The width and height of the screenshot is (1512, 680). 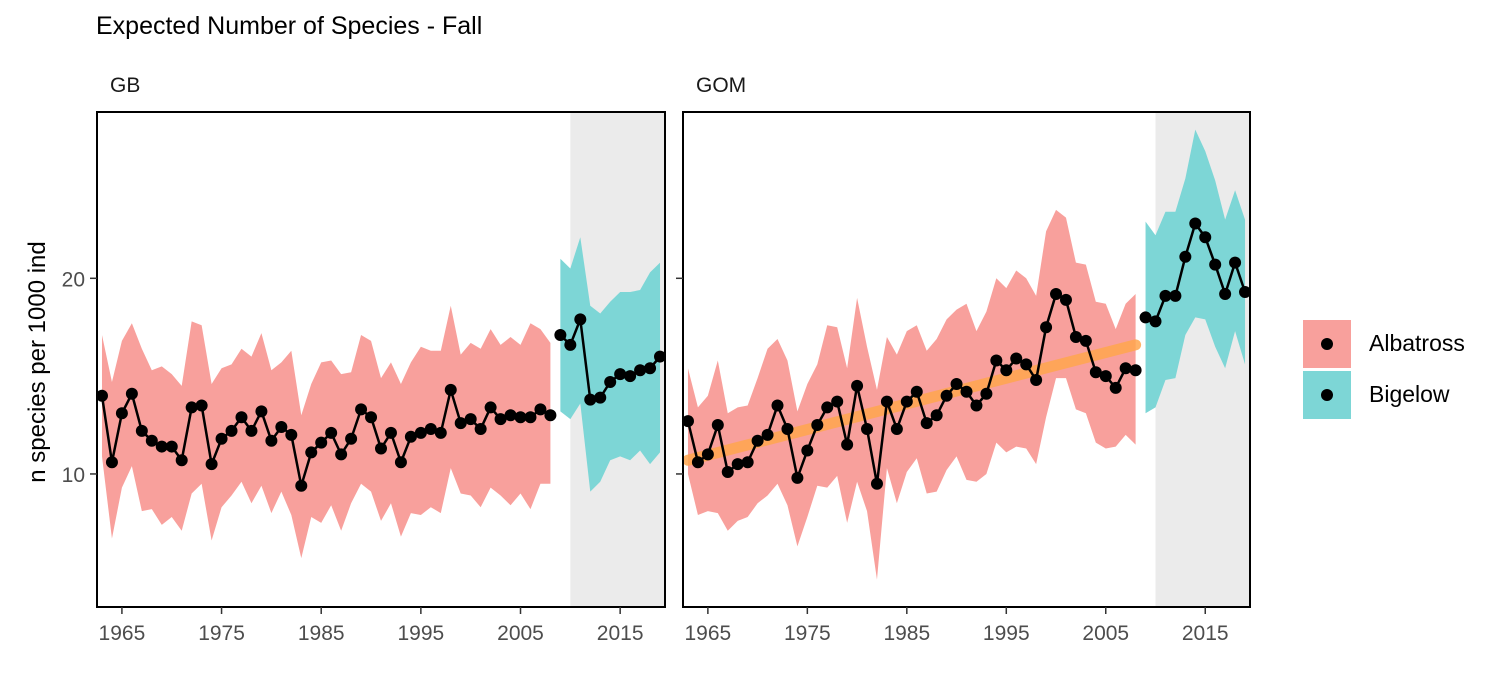 What do you see at coordinates (906, 633) in the screenshot?
I see `x-tick-label-gom-1985: 1985` at bounding box center [906, 633].